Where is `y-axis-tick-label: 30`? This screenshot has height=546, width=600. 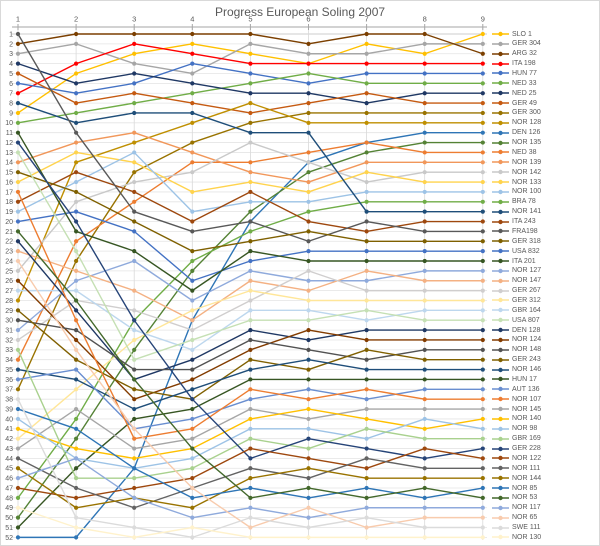
y-axis-tick-label: 30 is located at coordinates (9, 321).